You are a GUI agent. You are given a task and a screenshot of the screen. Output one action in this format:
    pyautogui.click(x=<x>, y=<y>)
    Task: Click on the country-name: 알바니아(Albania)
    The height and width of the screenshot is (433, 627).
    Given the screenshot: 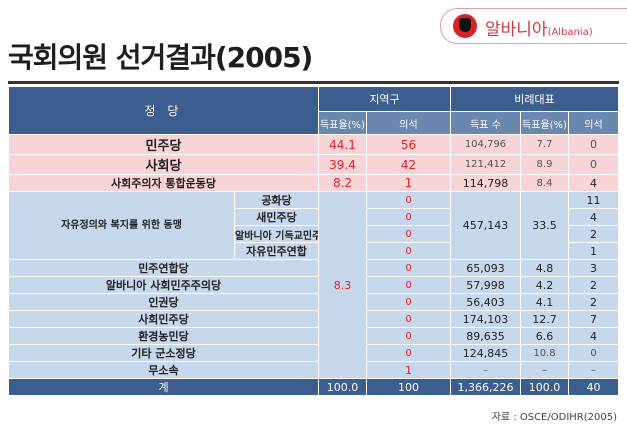 What is the action you would take?
    pyautogui.click(x=539, y=27)
    